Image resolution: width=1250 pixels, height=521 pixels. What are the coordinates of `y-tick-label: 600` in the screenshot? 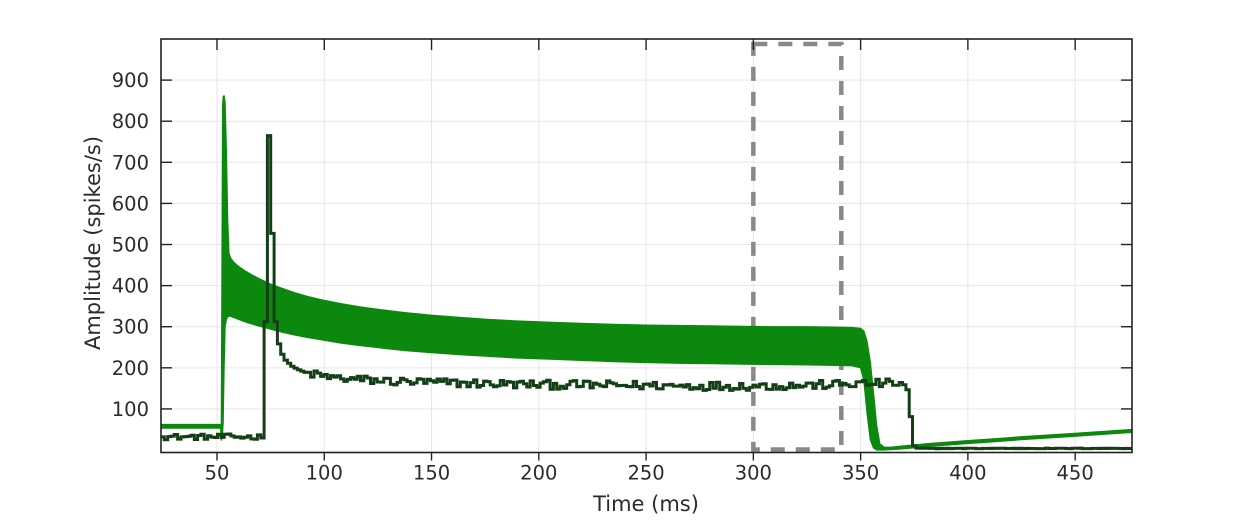 It's located at (130, 203).